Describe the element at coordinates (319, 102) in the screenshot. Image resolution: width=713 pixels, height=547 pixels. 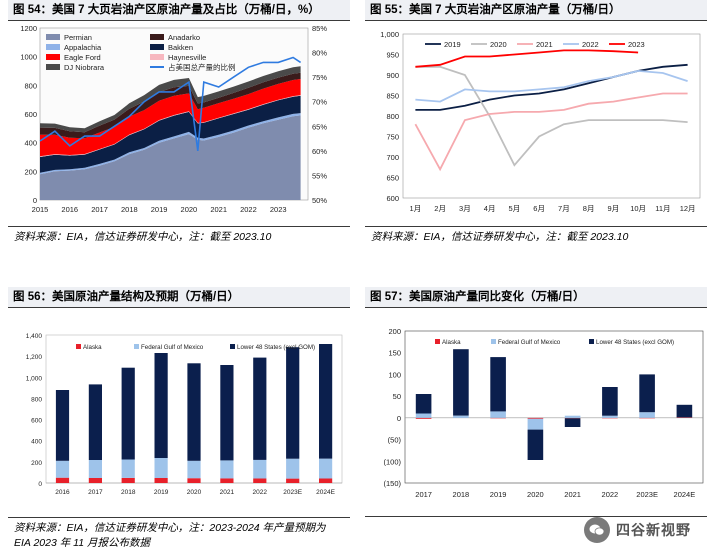
I see `y2-tick-label: 70%` at that location.